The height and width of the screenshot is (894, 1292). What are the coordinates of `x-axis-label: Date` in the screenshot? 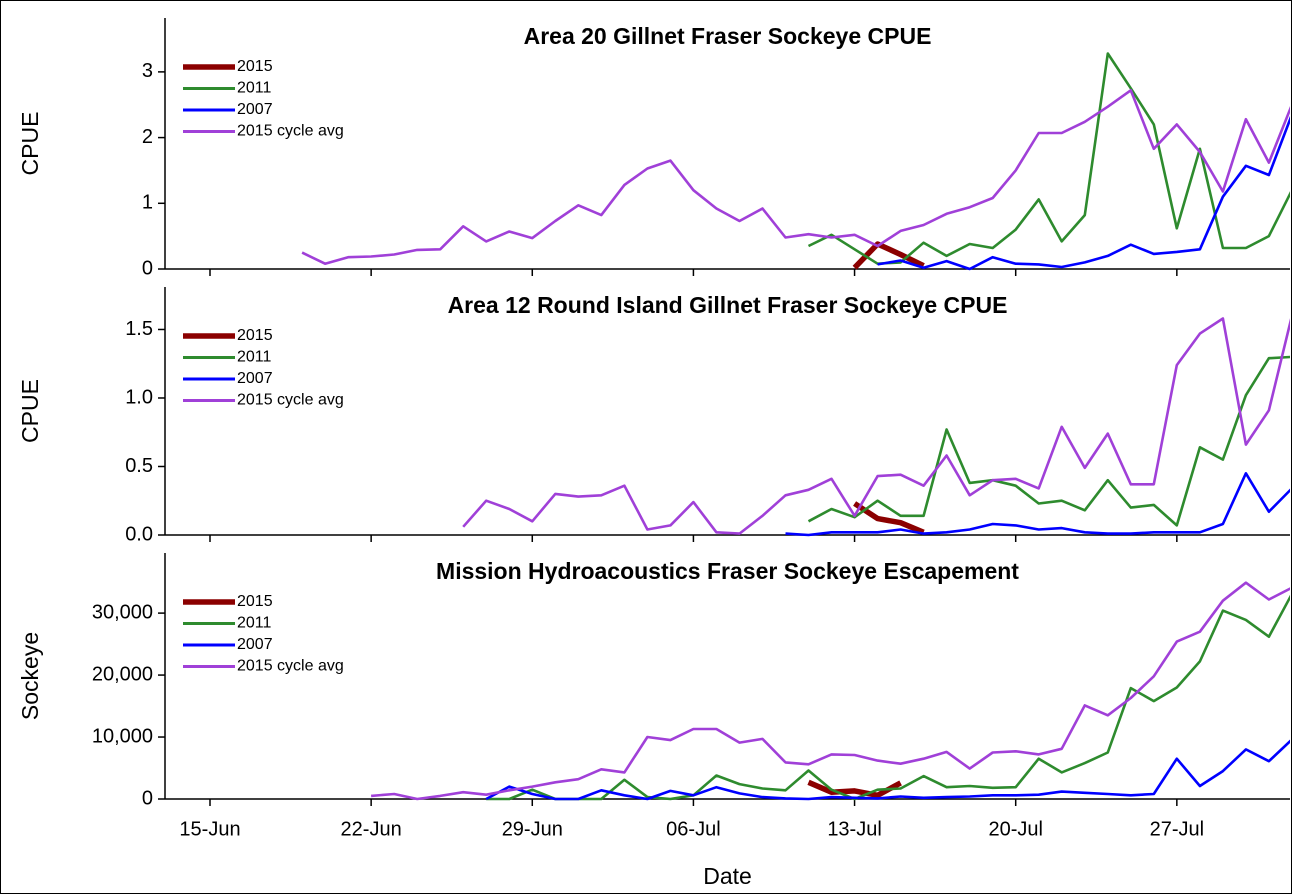 It's located at (727, 876).